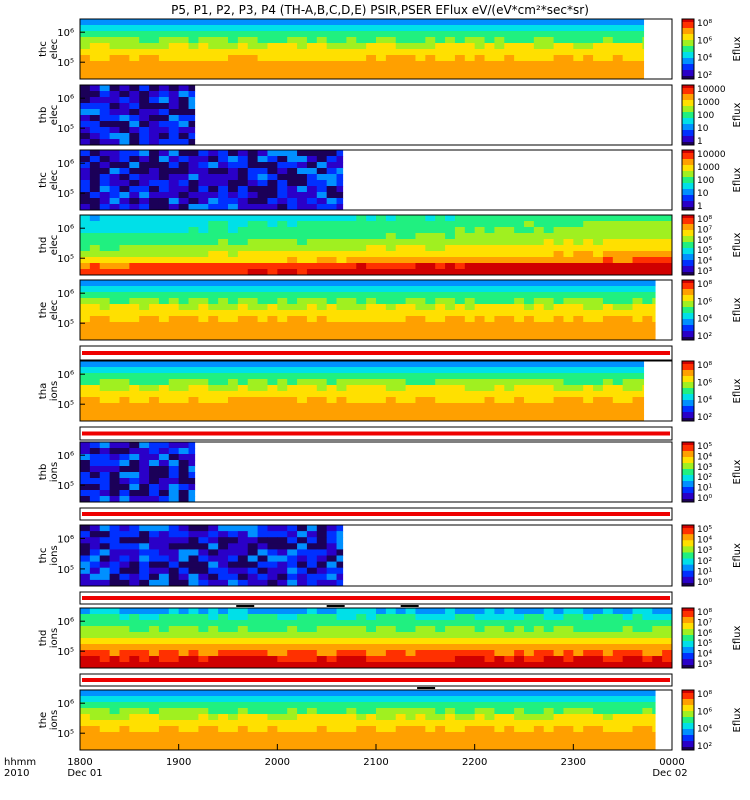 The image size is (750, 800). Describe the element at coordinates (277, 762) in the screenshot. I see `xtick-label: 2000` at that location.